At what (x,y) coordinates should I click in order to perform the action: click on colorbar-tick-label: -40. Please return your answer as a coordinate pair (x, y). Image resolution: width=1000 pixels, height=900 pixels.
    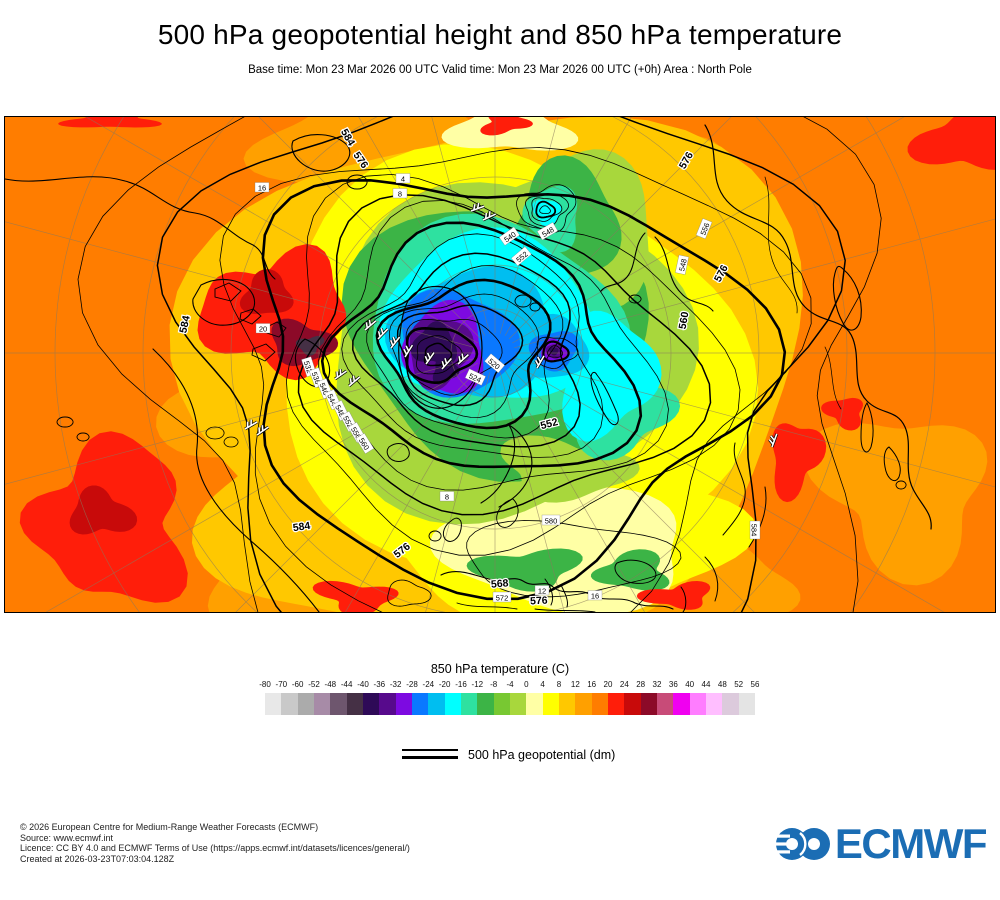
    Looking at the image, I should click on (363, 684).